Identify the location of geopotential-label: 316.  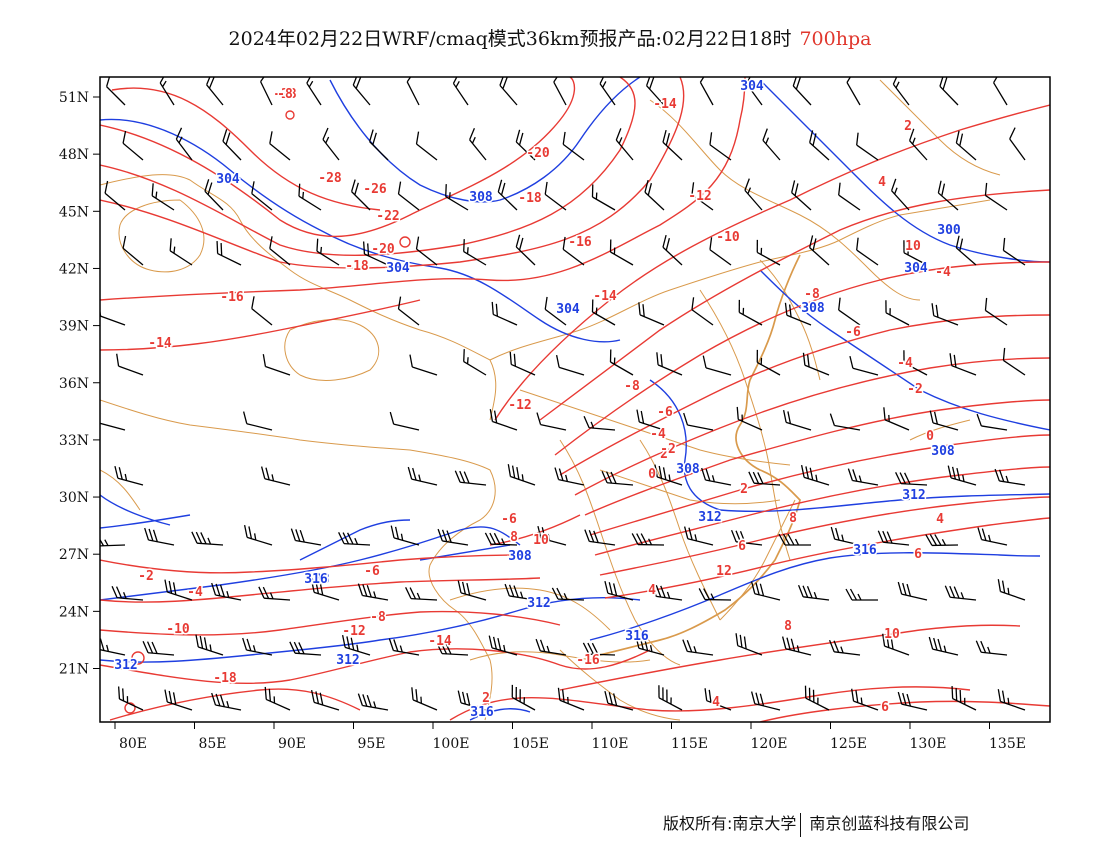
(316, 579).